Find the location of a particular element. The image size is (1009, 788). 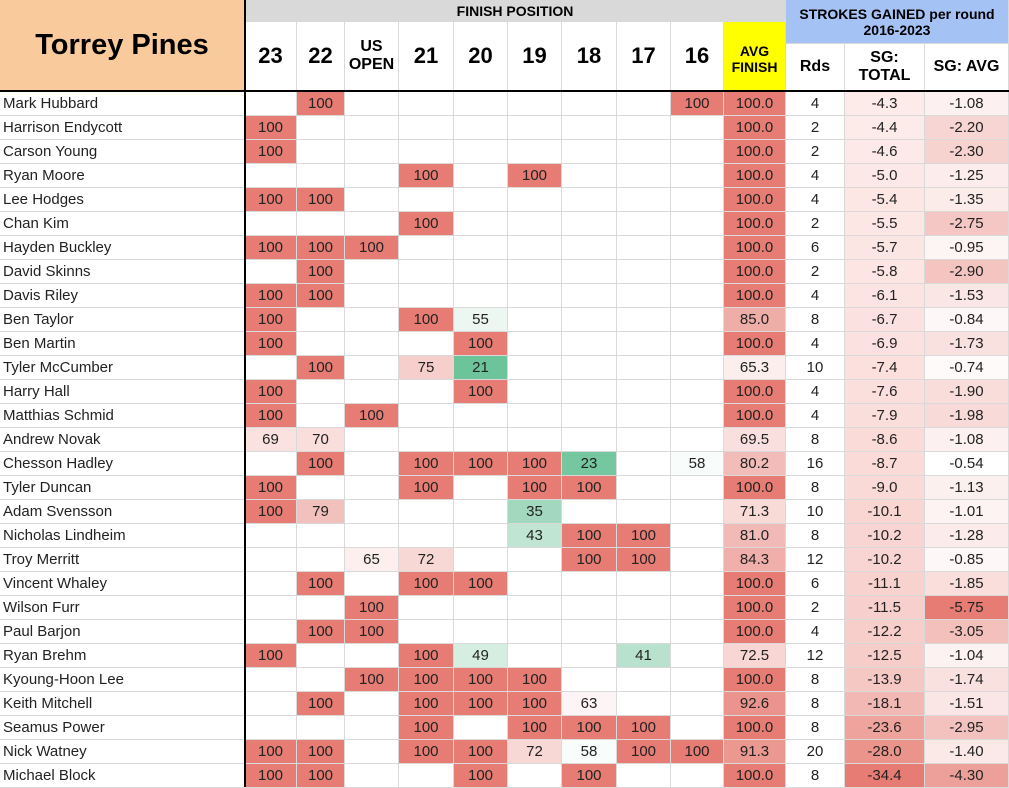

rounds: 2 is located at coordinates (815, 128).